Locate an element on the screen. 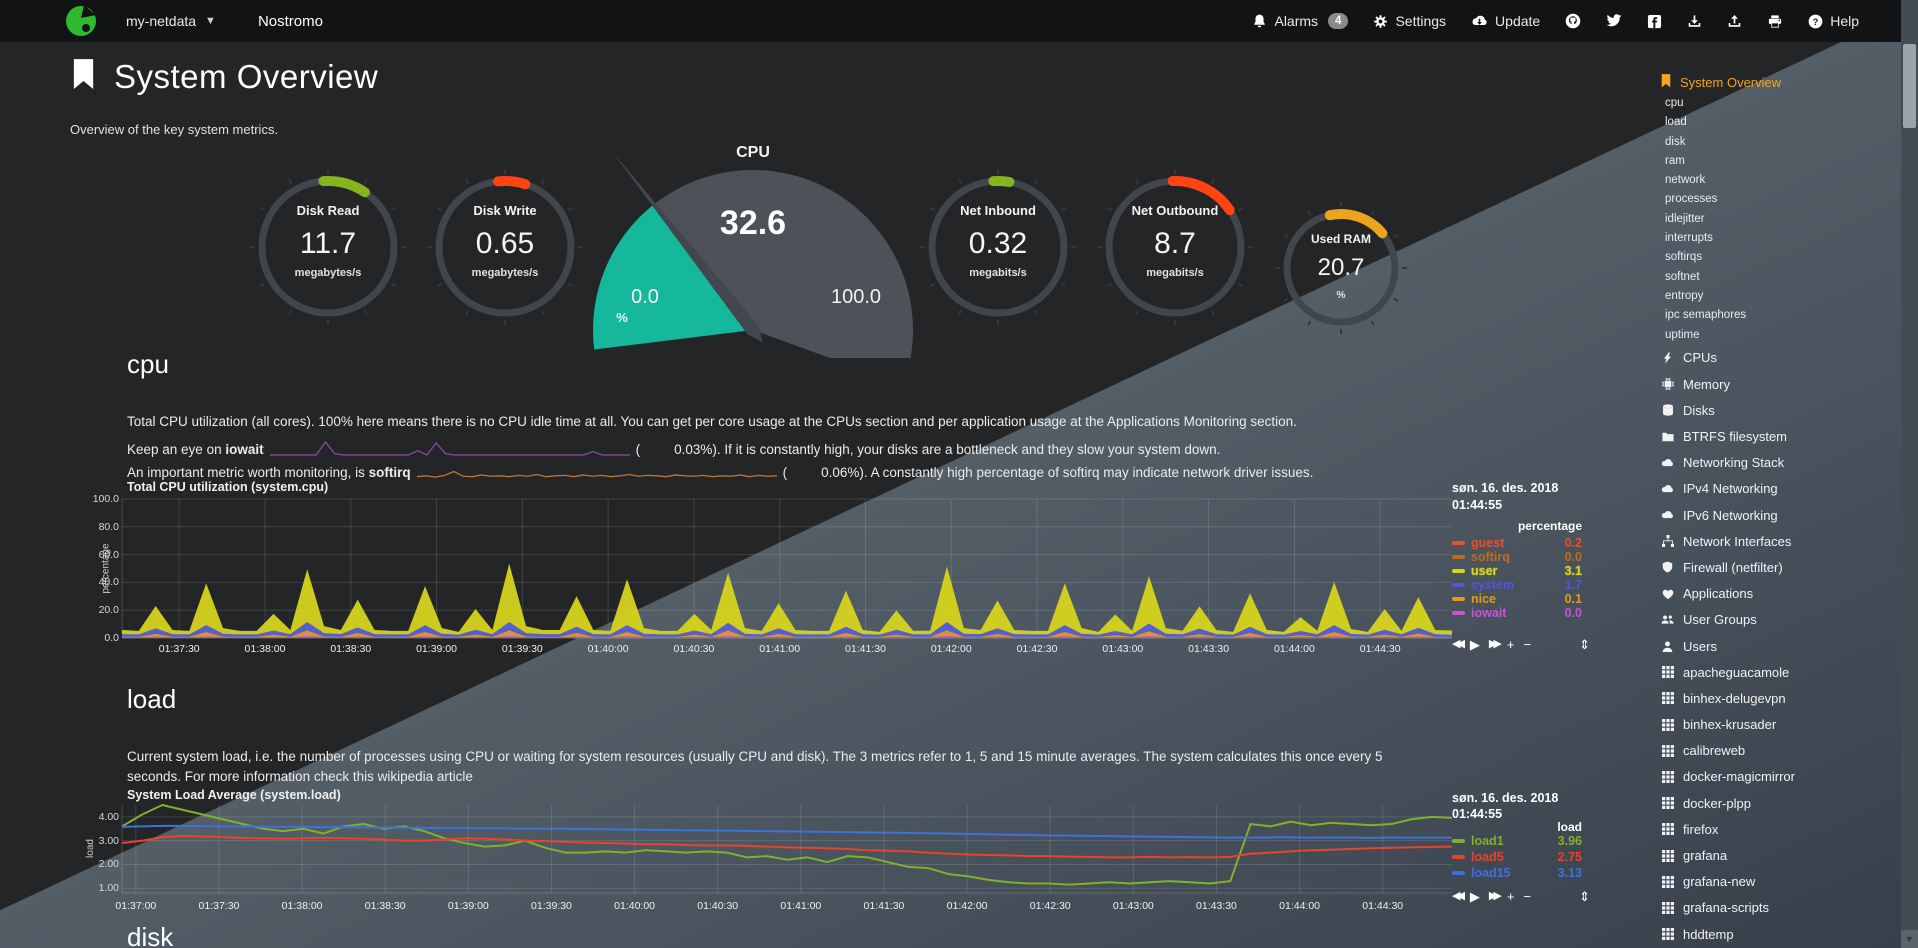 This screenshot has width=1918, height=948. sidebar-item-memory: Memory is located at coordinates (1776, 384).